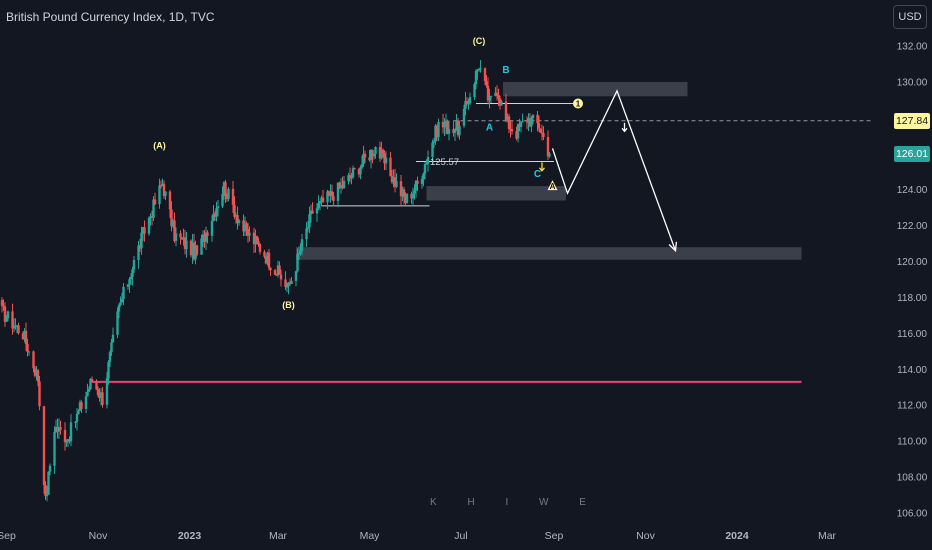 This screenshot has height=550, width=932. Describe the element at coordinates (912, 47) in the screenshot. I see `y-tick-label: 132.00` at that location.